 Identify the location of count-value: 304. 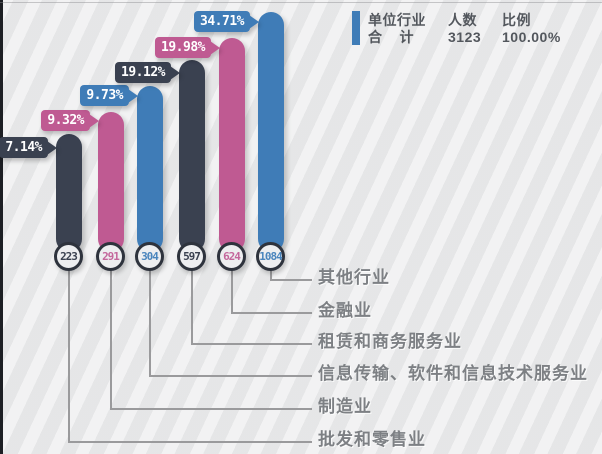
(150, 256).